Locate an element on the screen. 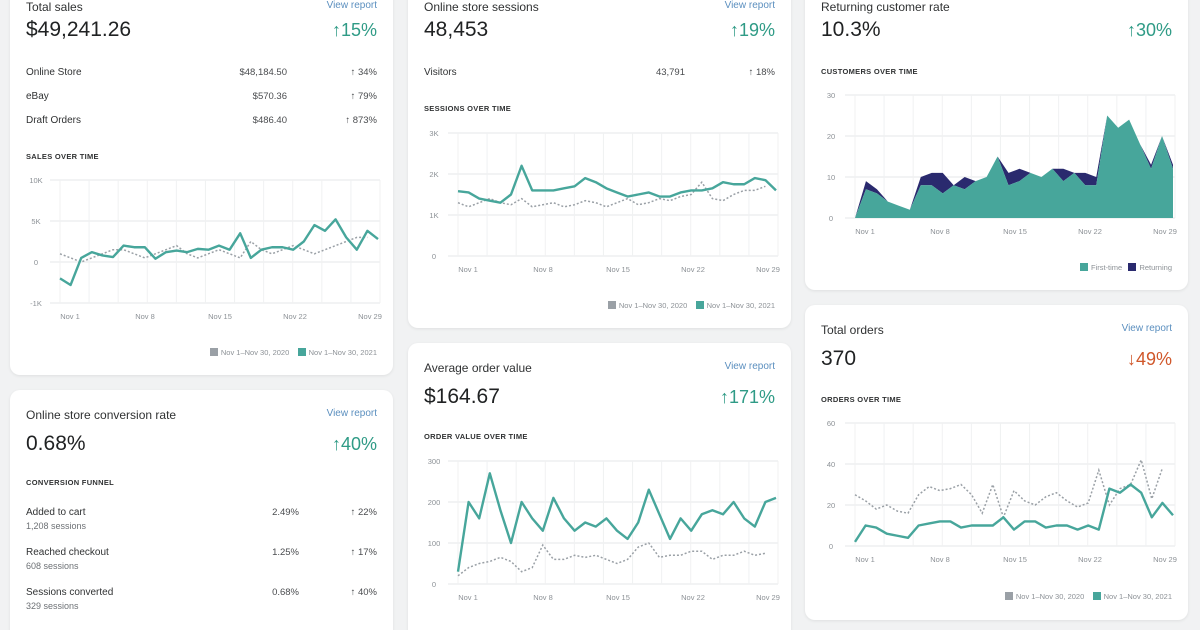 The image size is (1200, 630). y-tick-label: -1K is located at coordinates (36, 303).